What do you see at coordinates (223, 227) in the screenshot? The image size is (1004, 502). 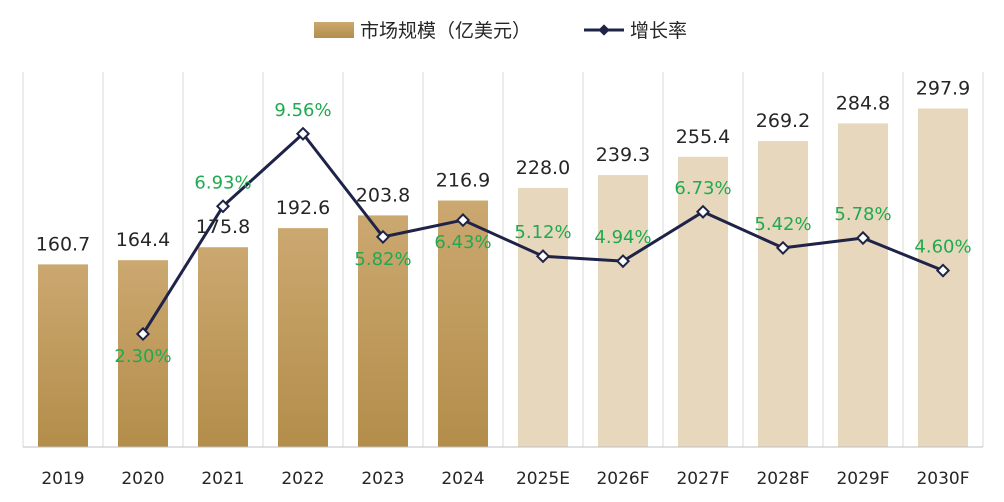 I see `bar-value-label: 175.8` at bounding box center [223, 227].